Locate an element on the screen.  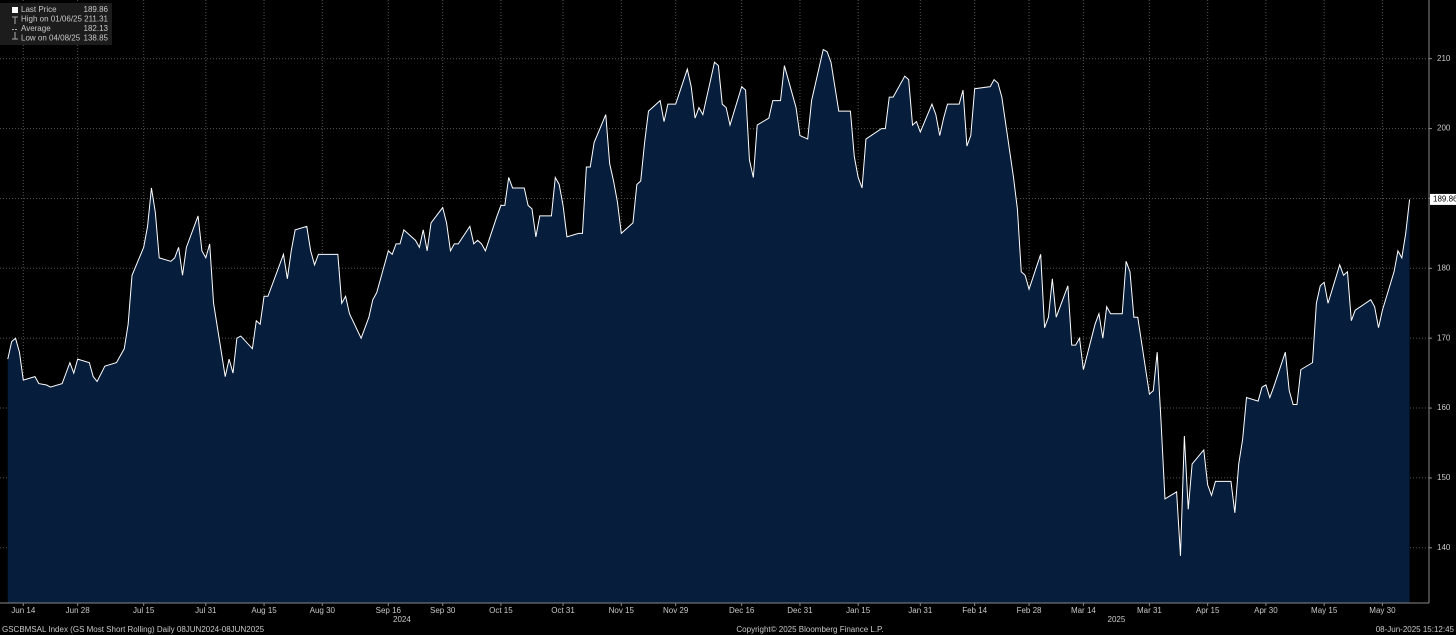
legend-value: 189.86 is located at coordinates (96, 9).